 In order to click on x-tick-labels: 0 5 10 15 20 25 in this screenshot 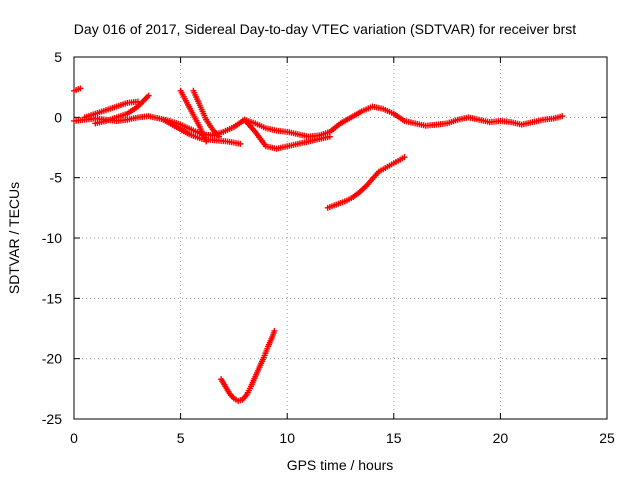, I will do `click(342, 438)`.